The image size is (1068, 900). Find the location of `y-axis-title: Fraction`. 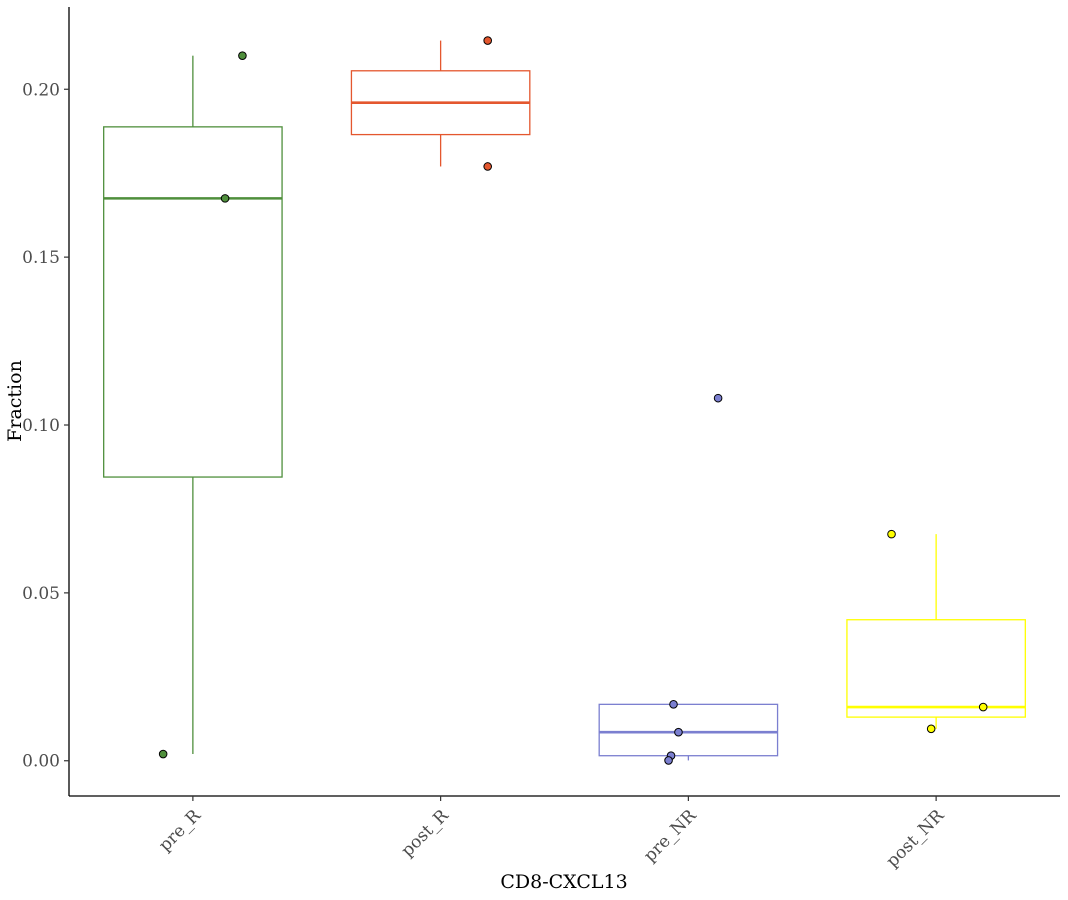

y-axis-title: Fraction is located at coordinates (15, 401).